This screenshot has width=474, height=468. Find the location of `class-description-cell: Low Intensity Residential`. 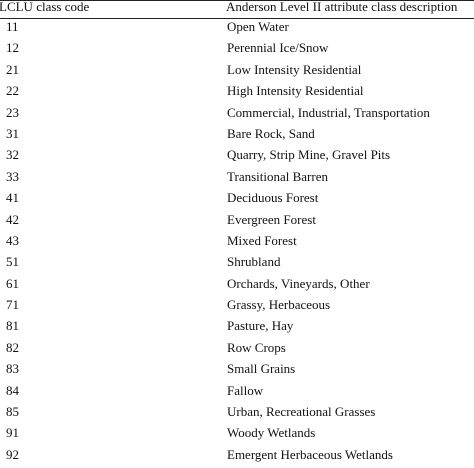

class-description-cell: Low Intensity Residential is located at coordinates (294, 69).